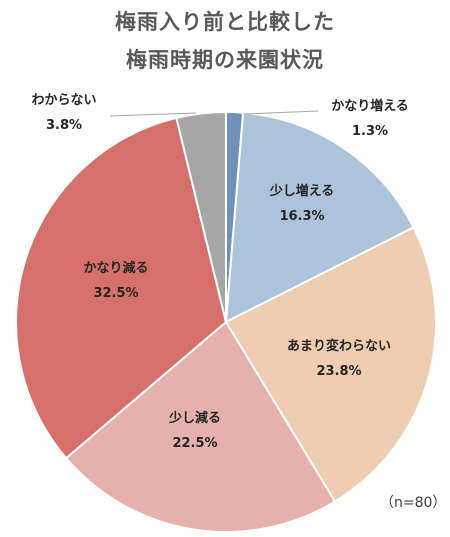  What do you see at coordinates (370, 131) in the screenshot?
I see `slice-value-label-0: 1.3%` at bounding box center [370, 131].